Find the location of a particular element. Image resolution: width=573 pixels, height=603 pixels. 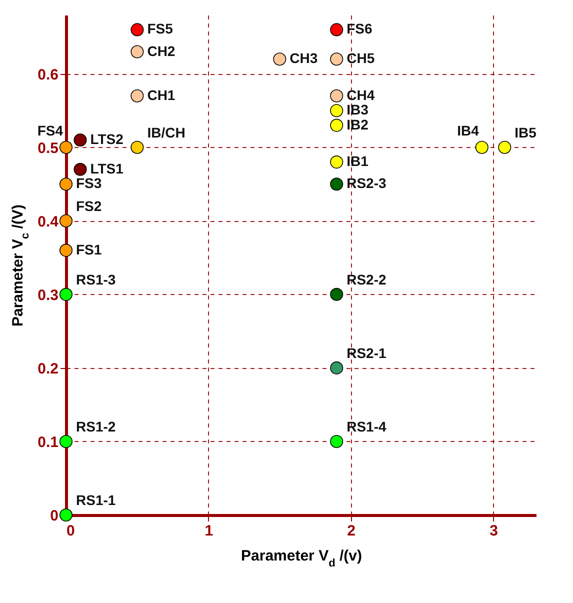

annotation: IB2 is located at coordinates (357, 124).